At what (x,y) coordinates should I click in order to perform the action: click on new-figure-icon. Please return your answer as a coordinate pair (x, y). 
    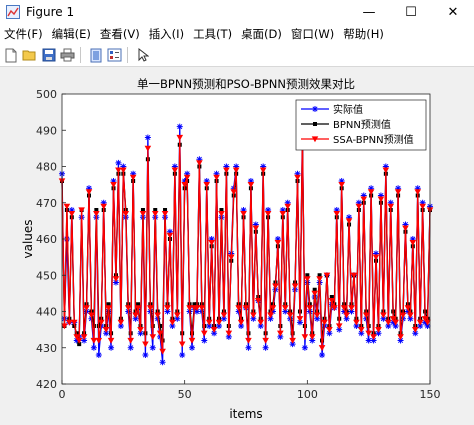
    Looking at the image, I should click on (10, 55).